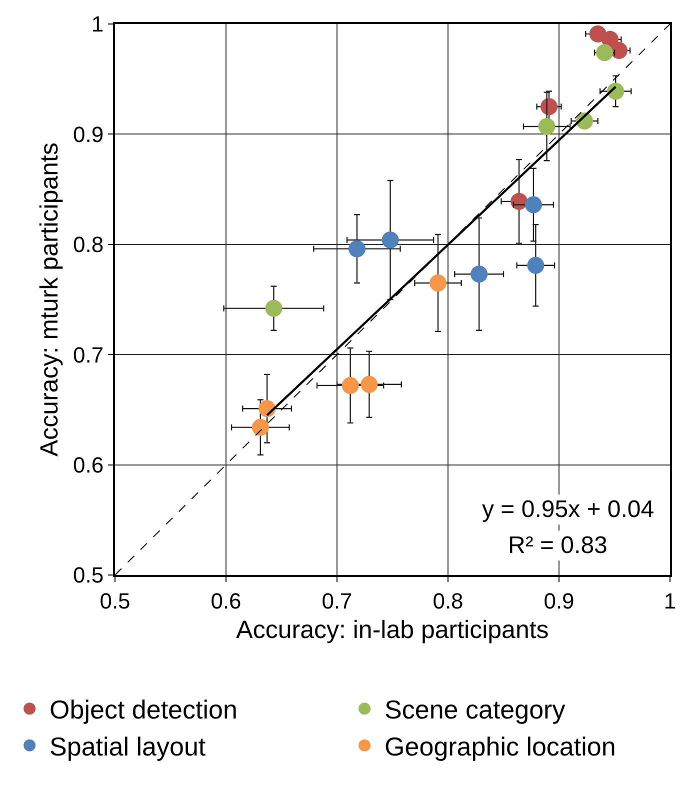  I want to click on legend-label: Geographic location, so click(500, 747).